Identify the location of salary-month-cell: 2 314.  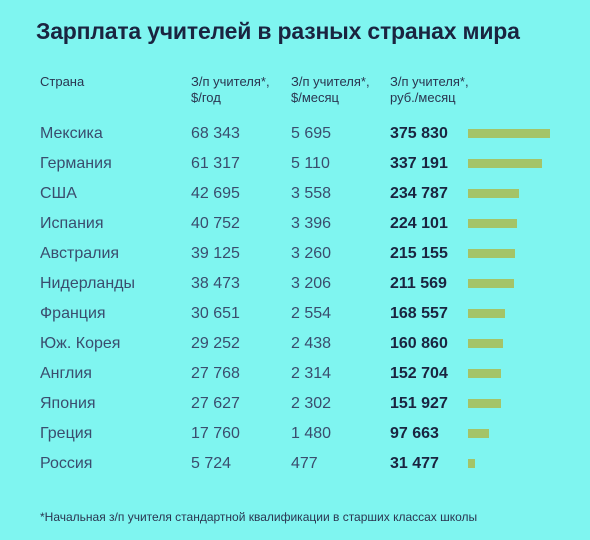
(311, 373).